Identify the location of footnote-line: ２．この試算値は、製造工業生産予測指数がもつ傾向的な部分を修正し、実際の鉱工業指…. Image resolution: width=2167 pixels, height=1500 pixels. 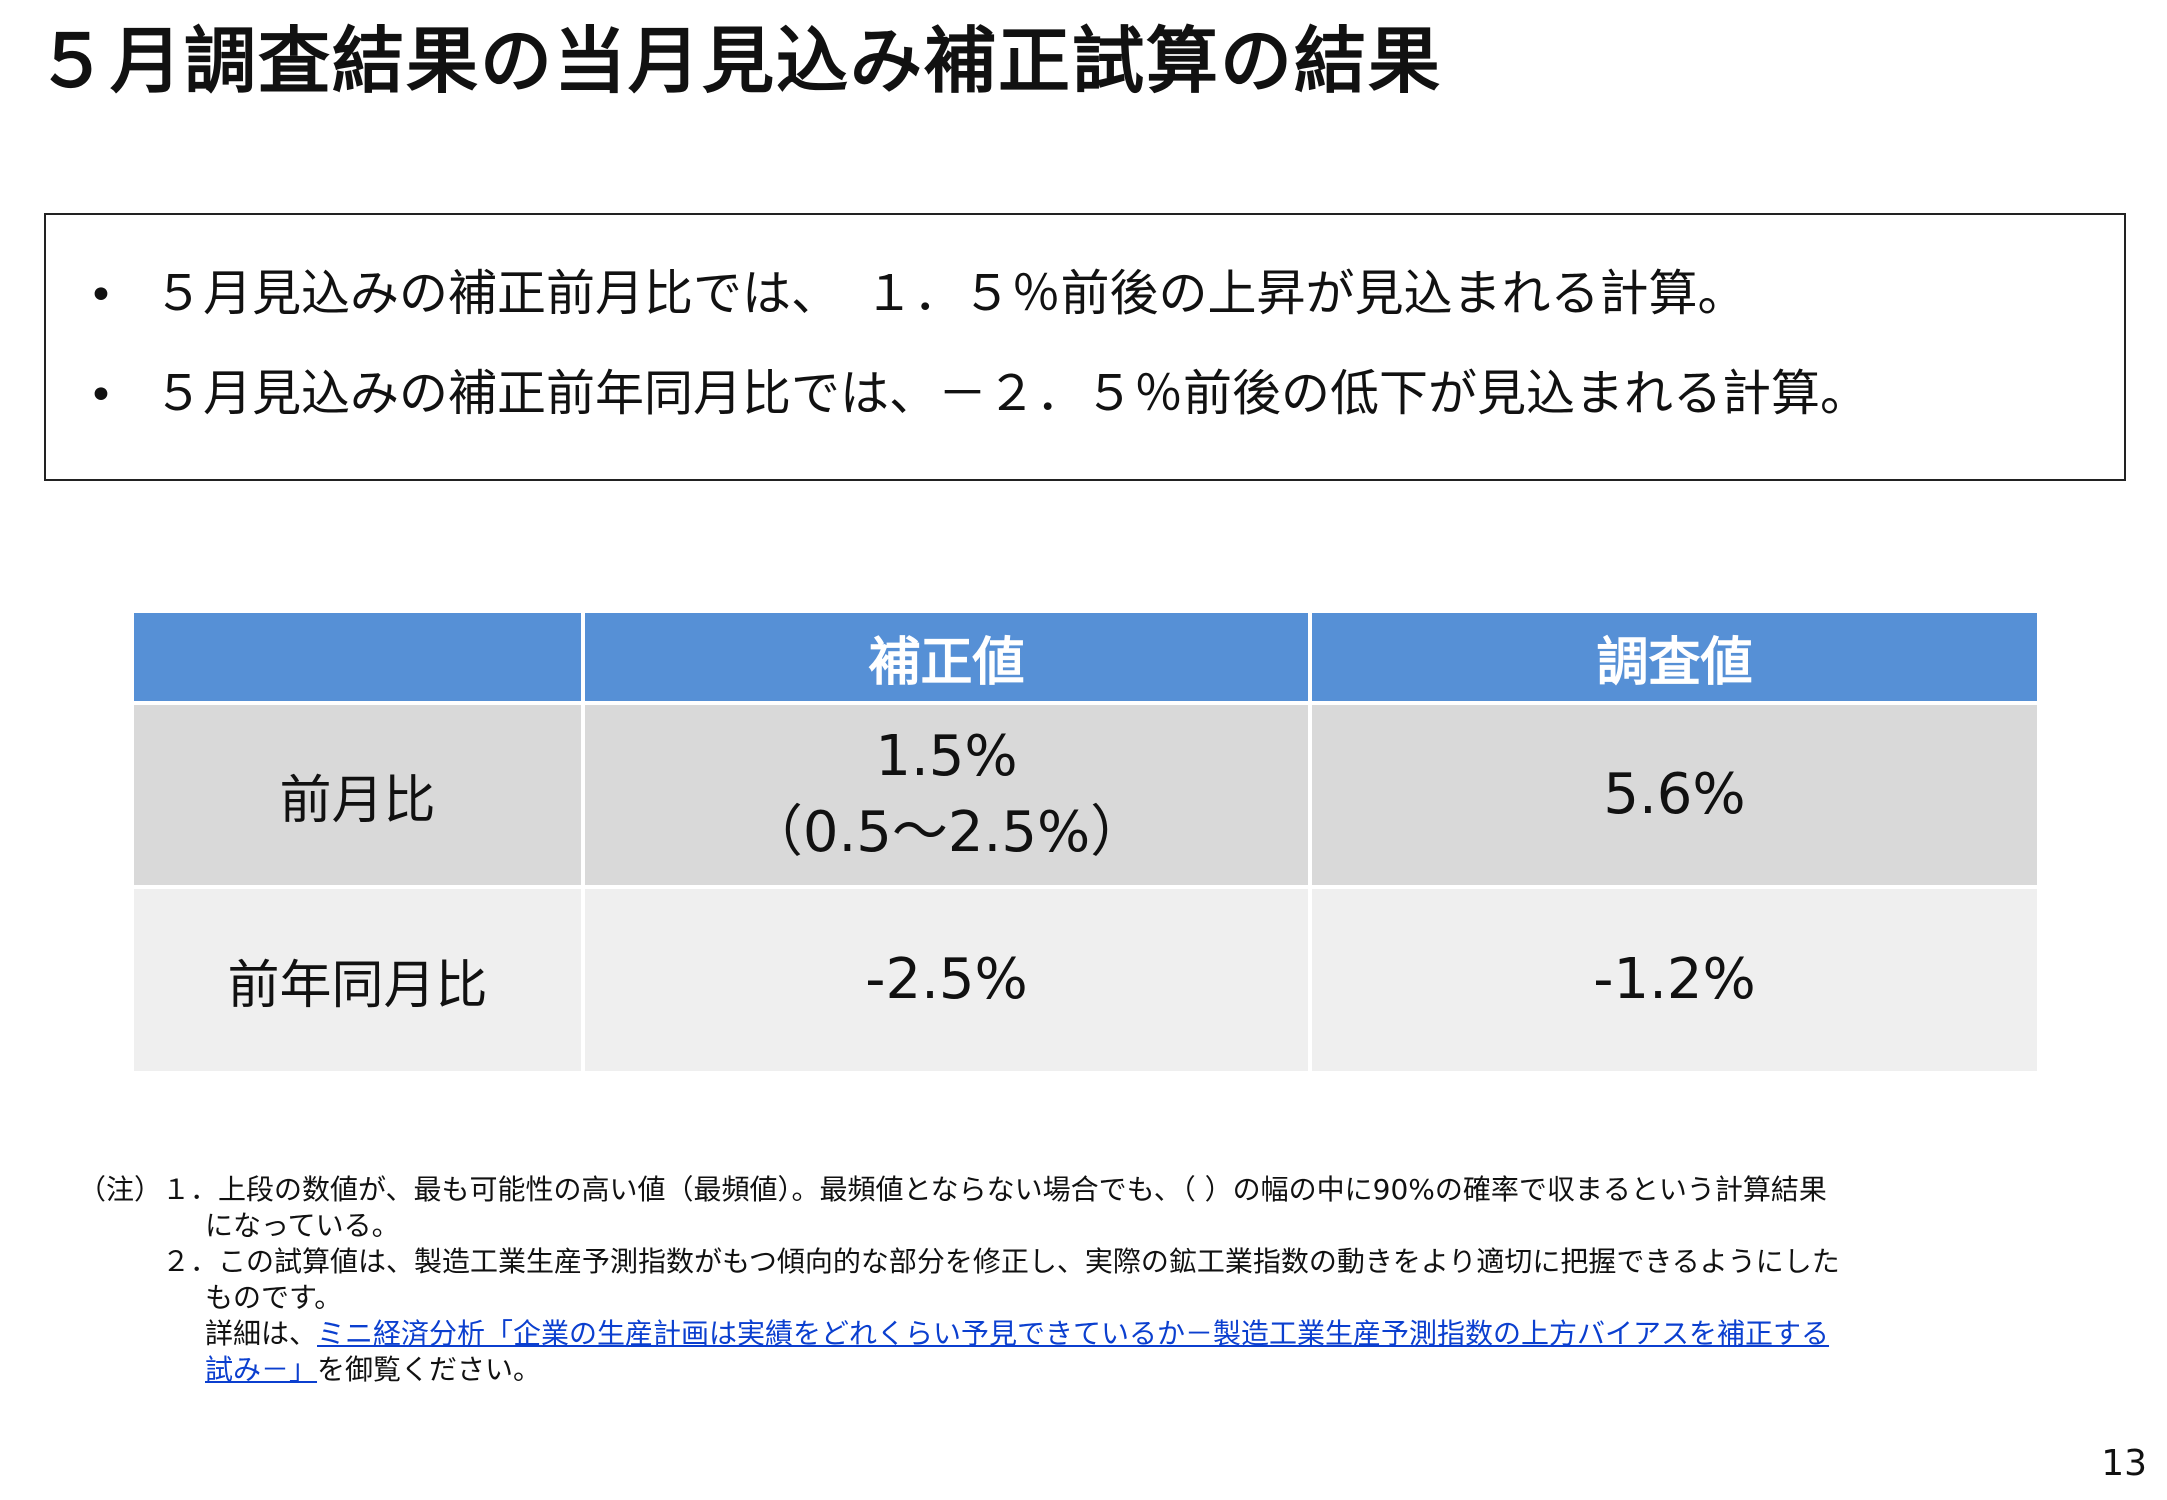
(1001, 1261).